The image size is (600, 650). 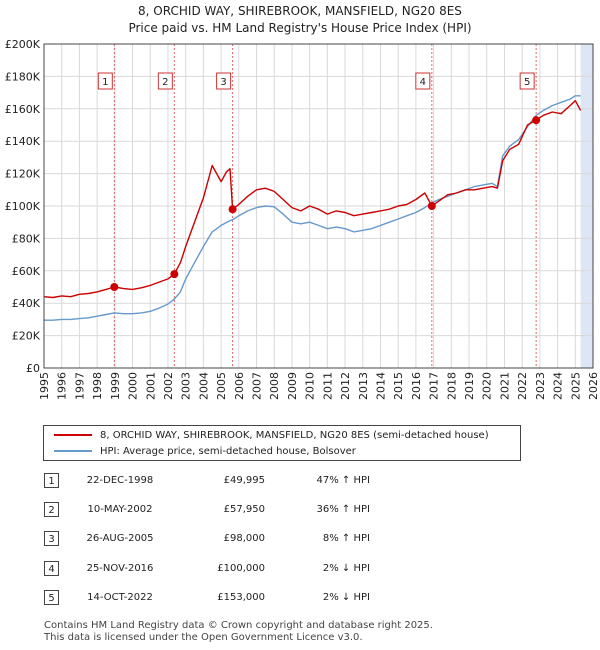 I want to click on y-tick-label: £120K, so click(x=23, y=174).